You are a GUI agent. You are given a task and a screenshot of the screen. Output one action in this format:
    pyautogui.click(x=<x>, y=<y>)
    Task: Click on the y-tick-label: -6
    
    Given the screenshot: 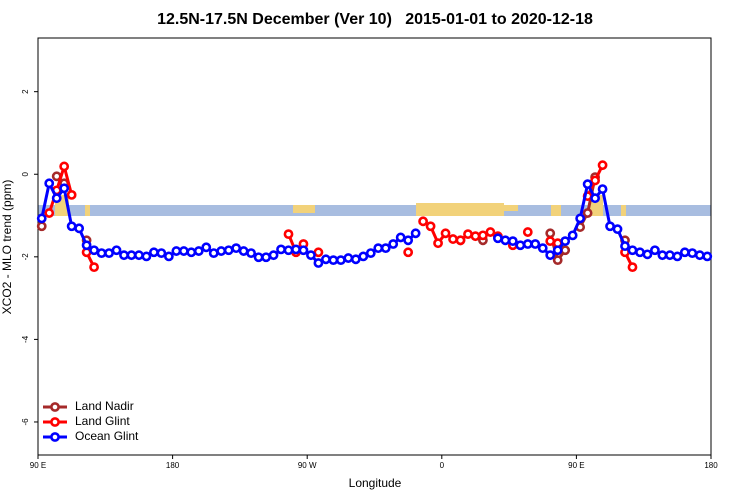 What is the action you would take?
    pyautogui.click(x=25, y=422)
    